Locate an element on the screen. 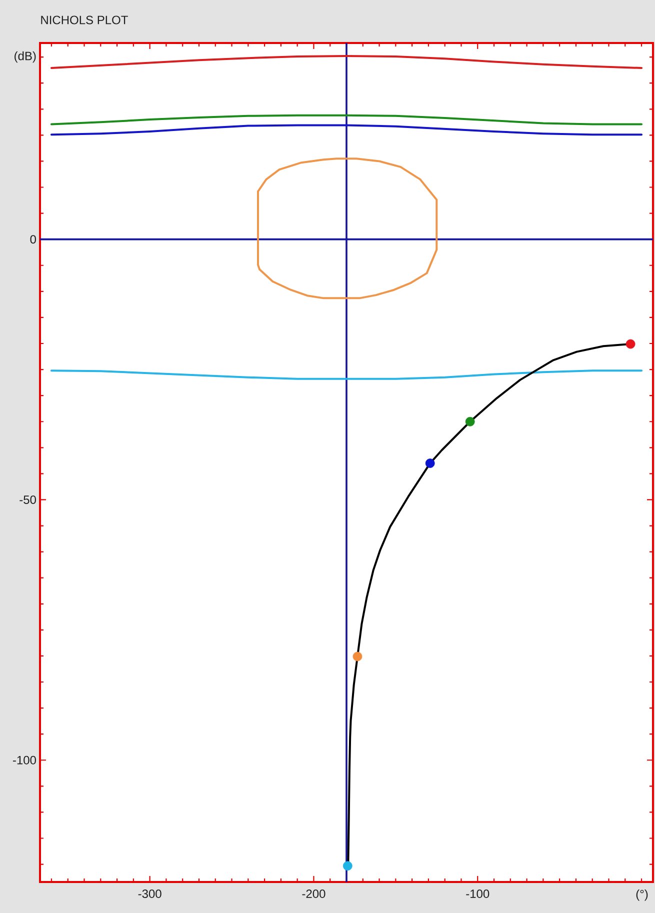  y-axis-title: (dB) is located at coordinates (25, 57).